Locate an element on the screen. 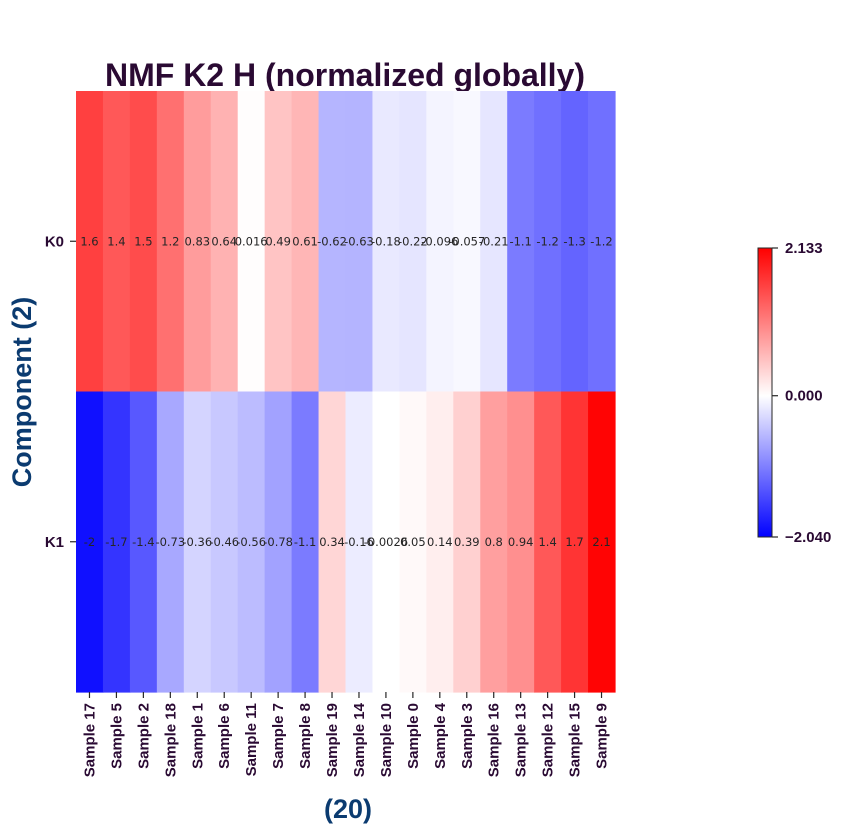 The height and width of the screenshot is (831, 847). cell-value-label: -0.63 is located at coordinates (359, 241).